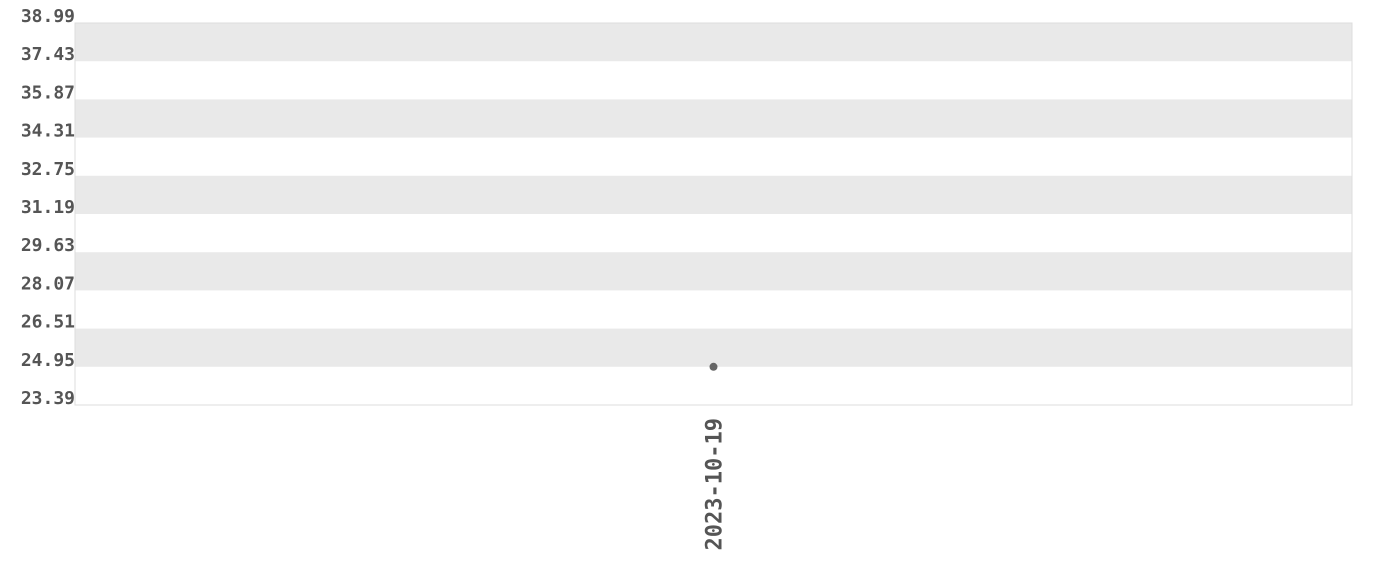 Image resolution: width=1380 pixels, height=580 pixels. I want to click on y-tick-label: 35.87, so click(48, 92).